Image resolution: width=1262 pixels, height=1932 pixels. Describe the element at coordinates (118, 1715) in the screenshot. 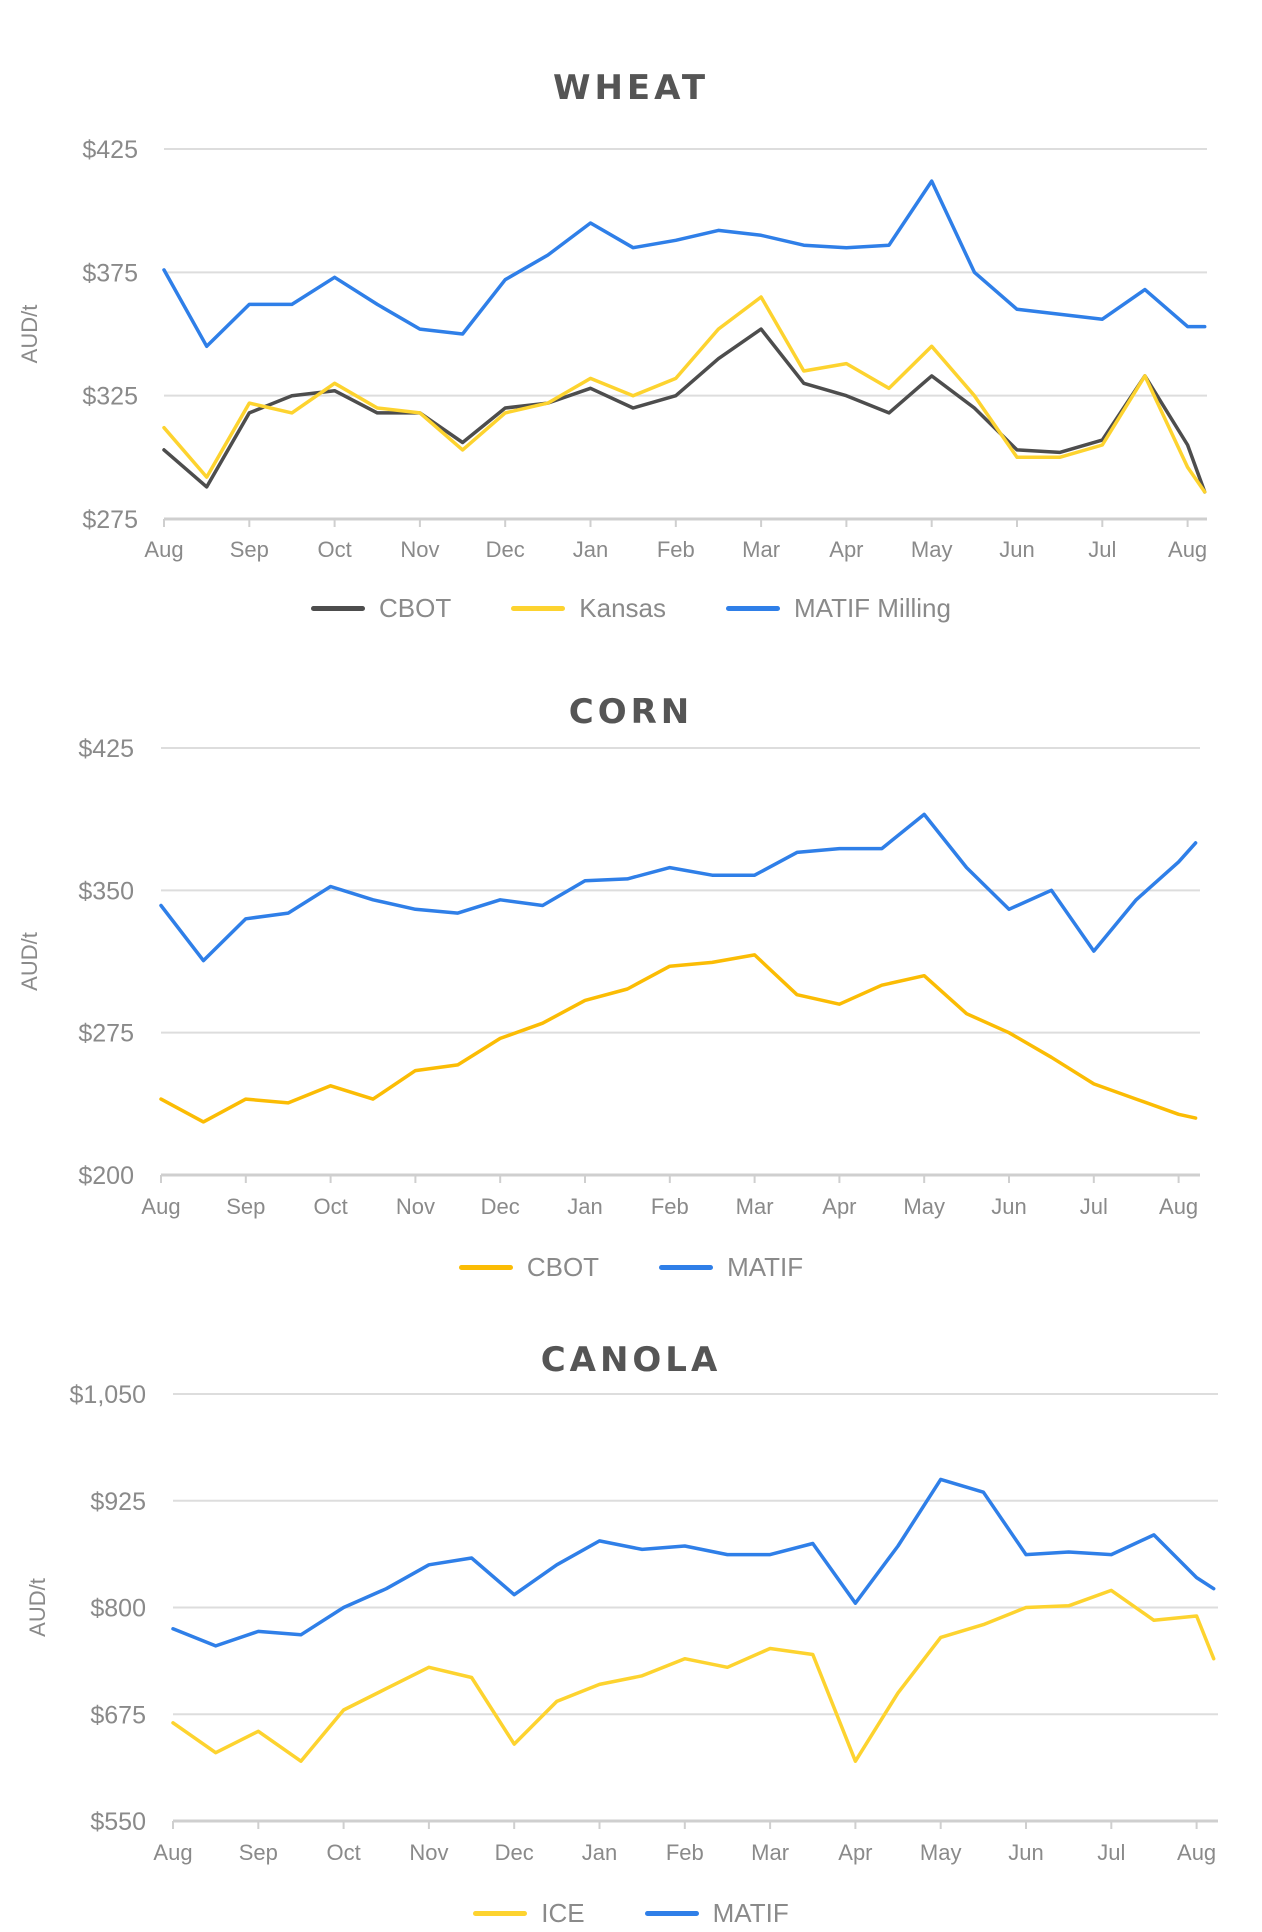

I see `y-tick-label: $675` at that location.